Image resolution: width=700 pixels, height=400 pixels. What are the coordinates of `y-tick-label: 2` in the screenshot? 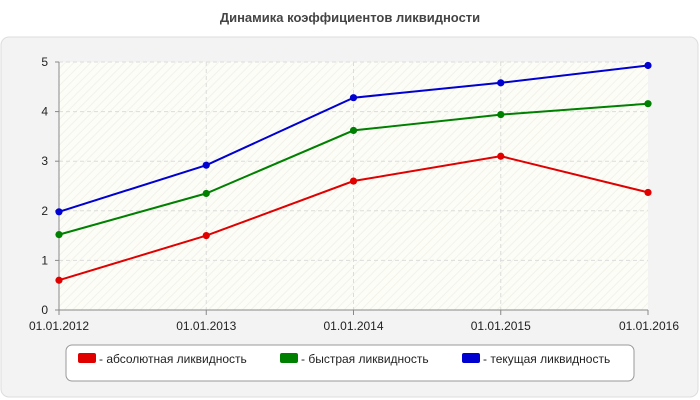 It's located at (44, 211).